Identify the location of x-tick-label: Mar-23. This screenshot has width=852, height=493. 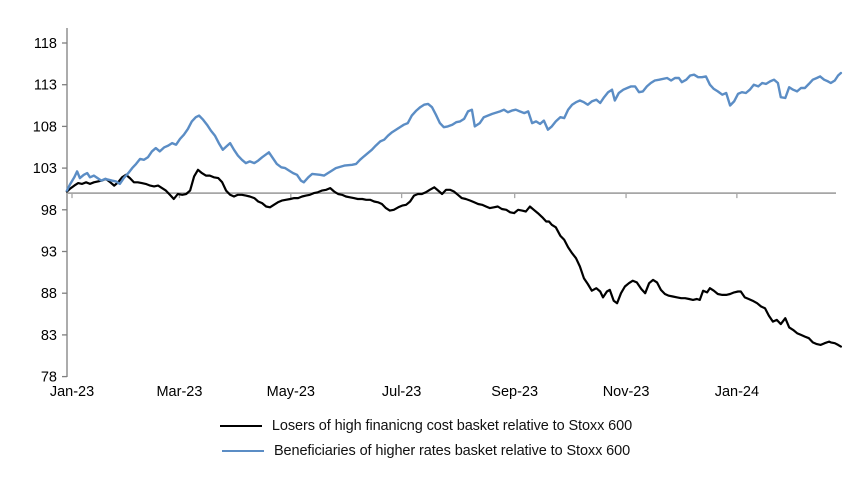
(179, 392).